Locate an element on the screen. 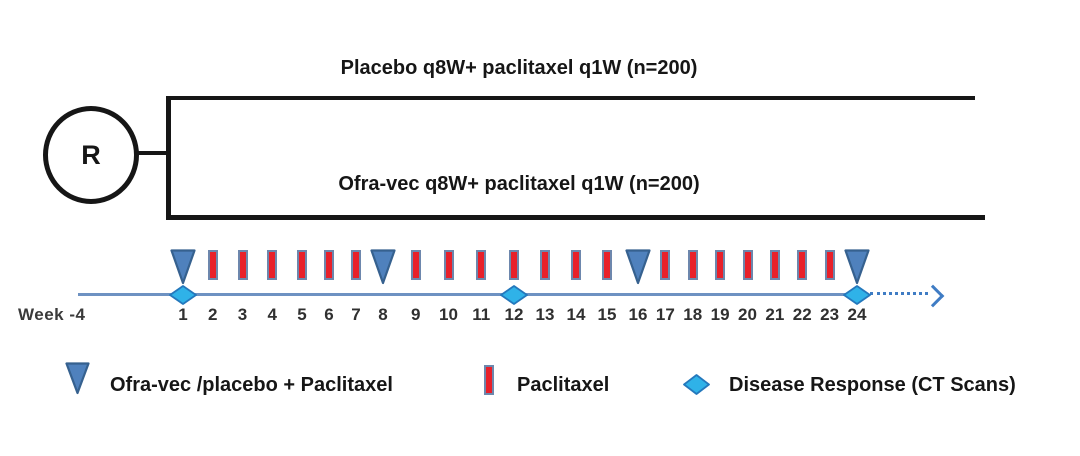 The image size is (1080, 456). timeline-week-label: 4 is located at coordinates (272, 314).